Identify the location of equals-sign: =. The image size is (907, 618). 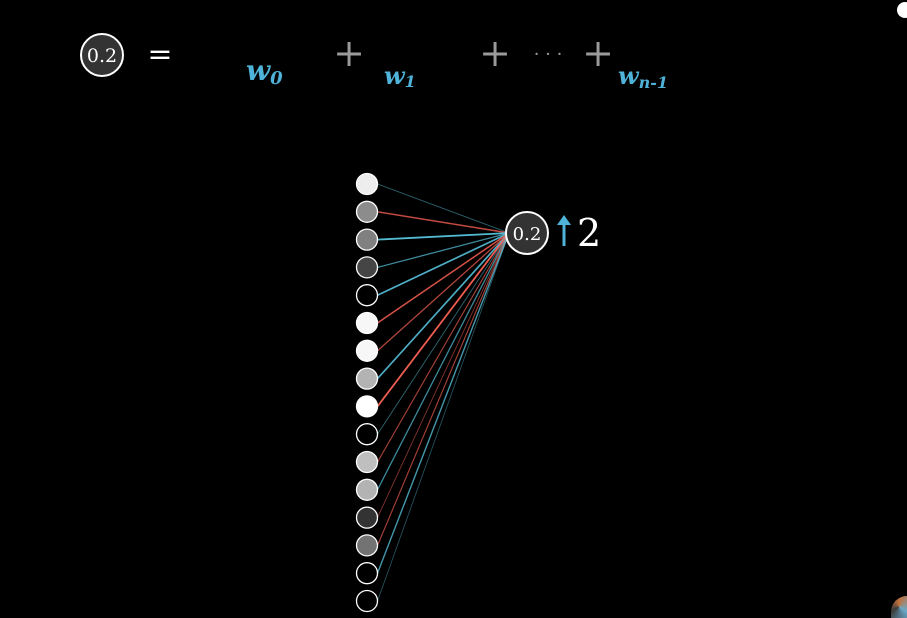
(159, 54).